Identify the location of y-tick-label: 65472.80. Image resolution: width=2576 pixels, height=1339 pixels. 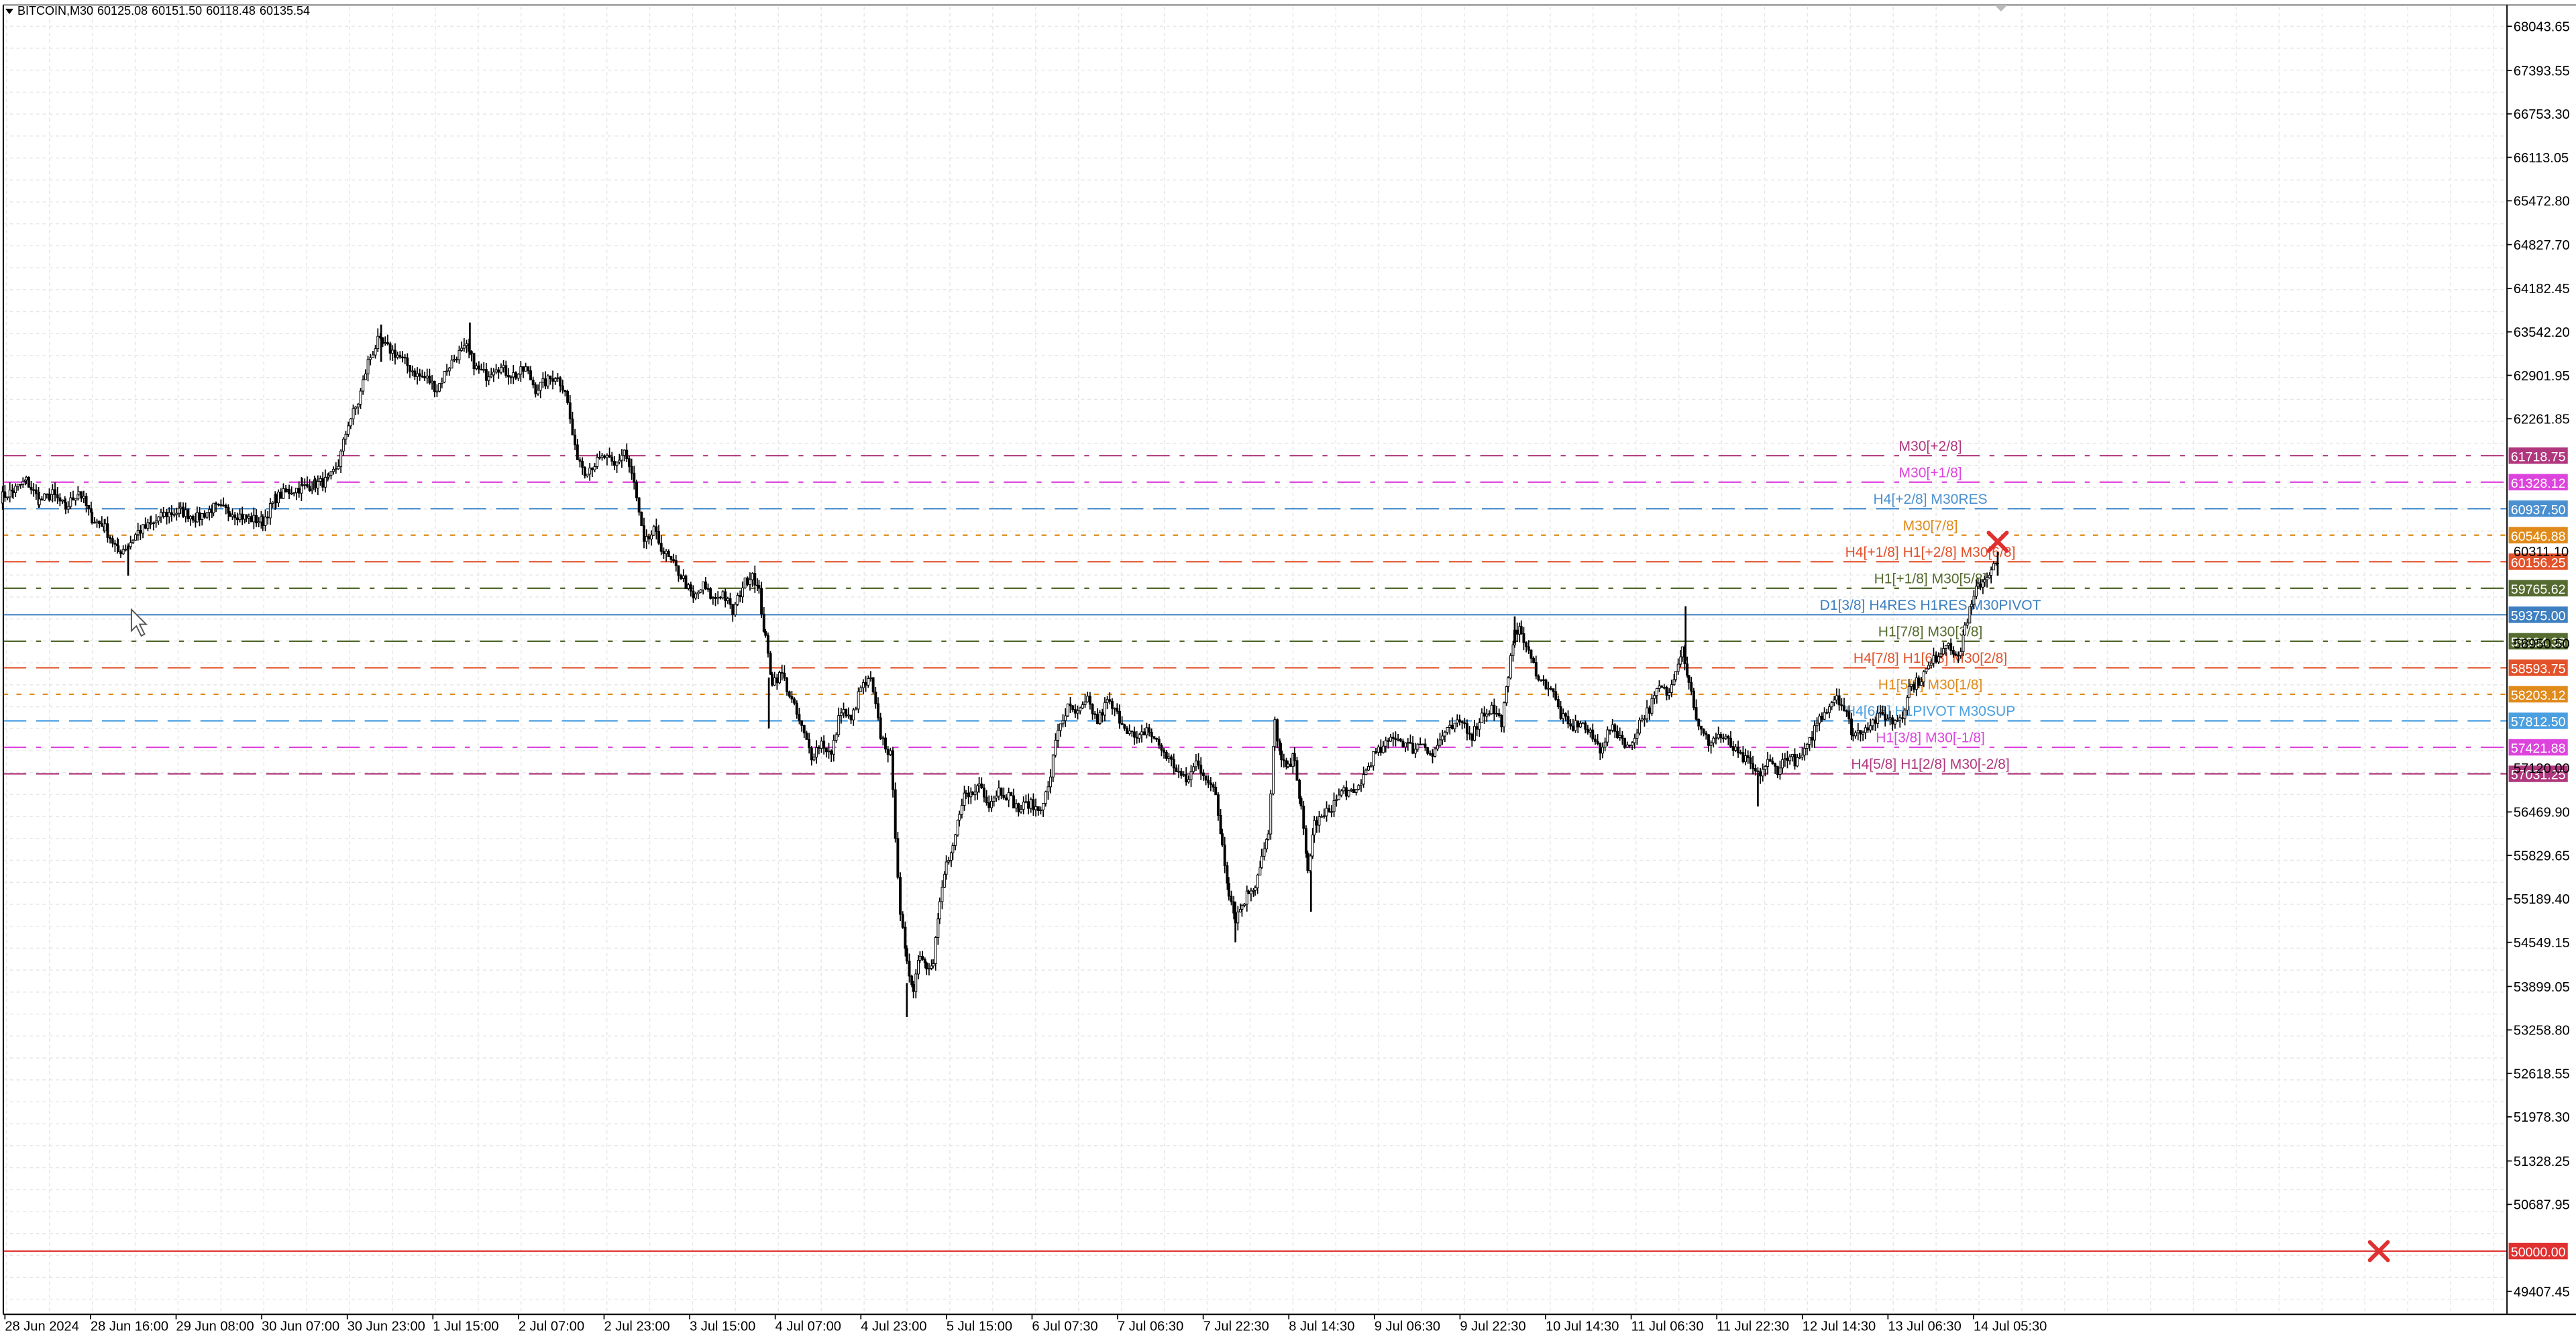
(2542, 202).